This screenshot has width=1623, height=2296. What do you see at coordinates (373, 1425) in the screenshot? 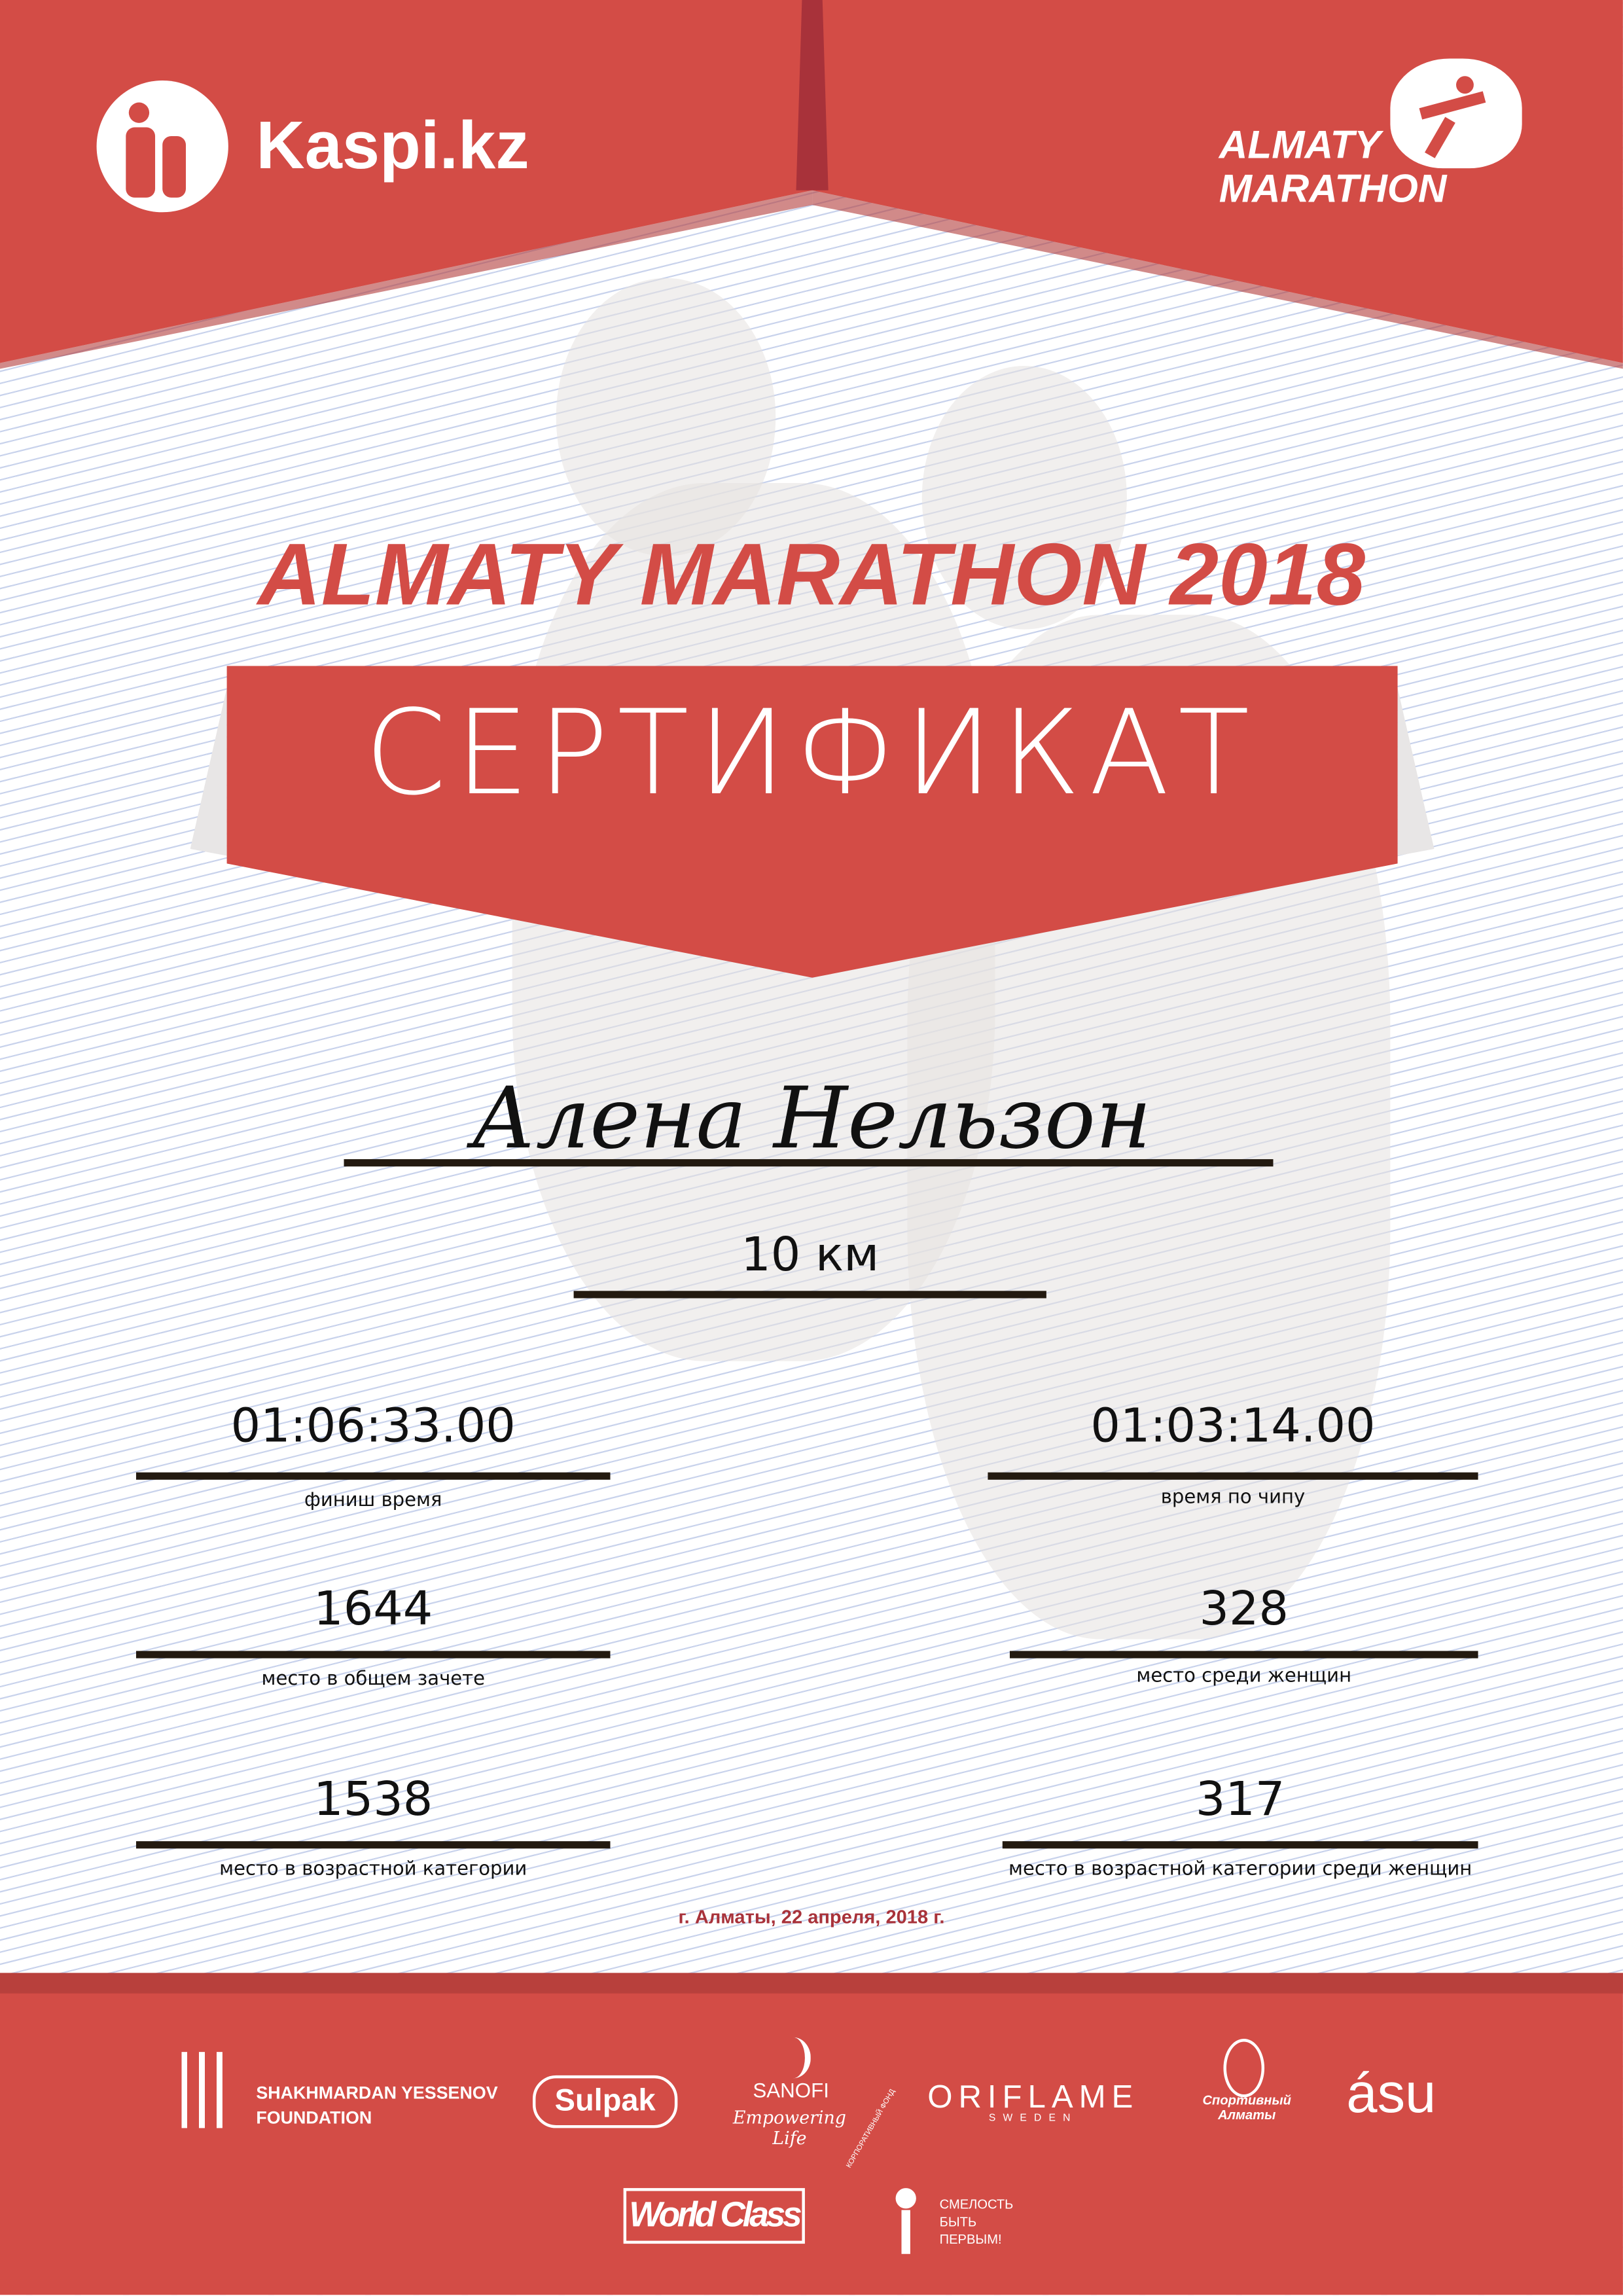
I see `finish-time: 01:06:33.00` at bounding box center [373, 1425].